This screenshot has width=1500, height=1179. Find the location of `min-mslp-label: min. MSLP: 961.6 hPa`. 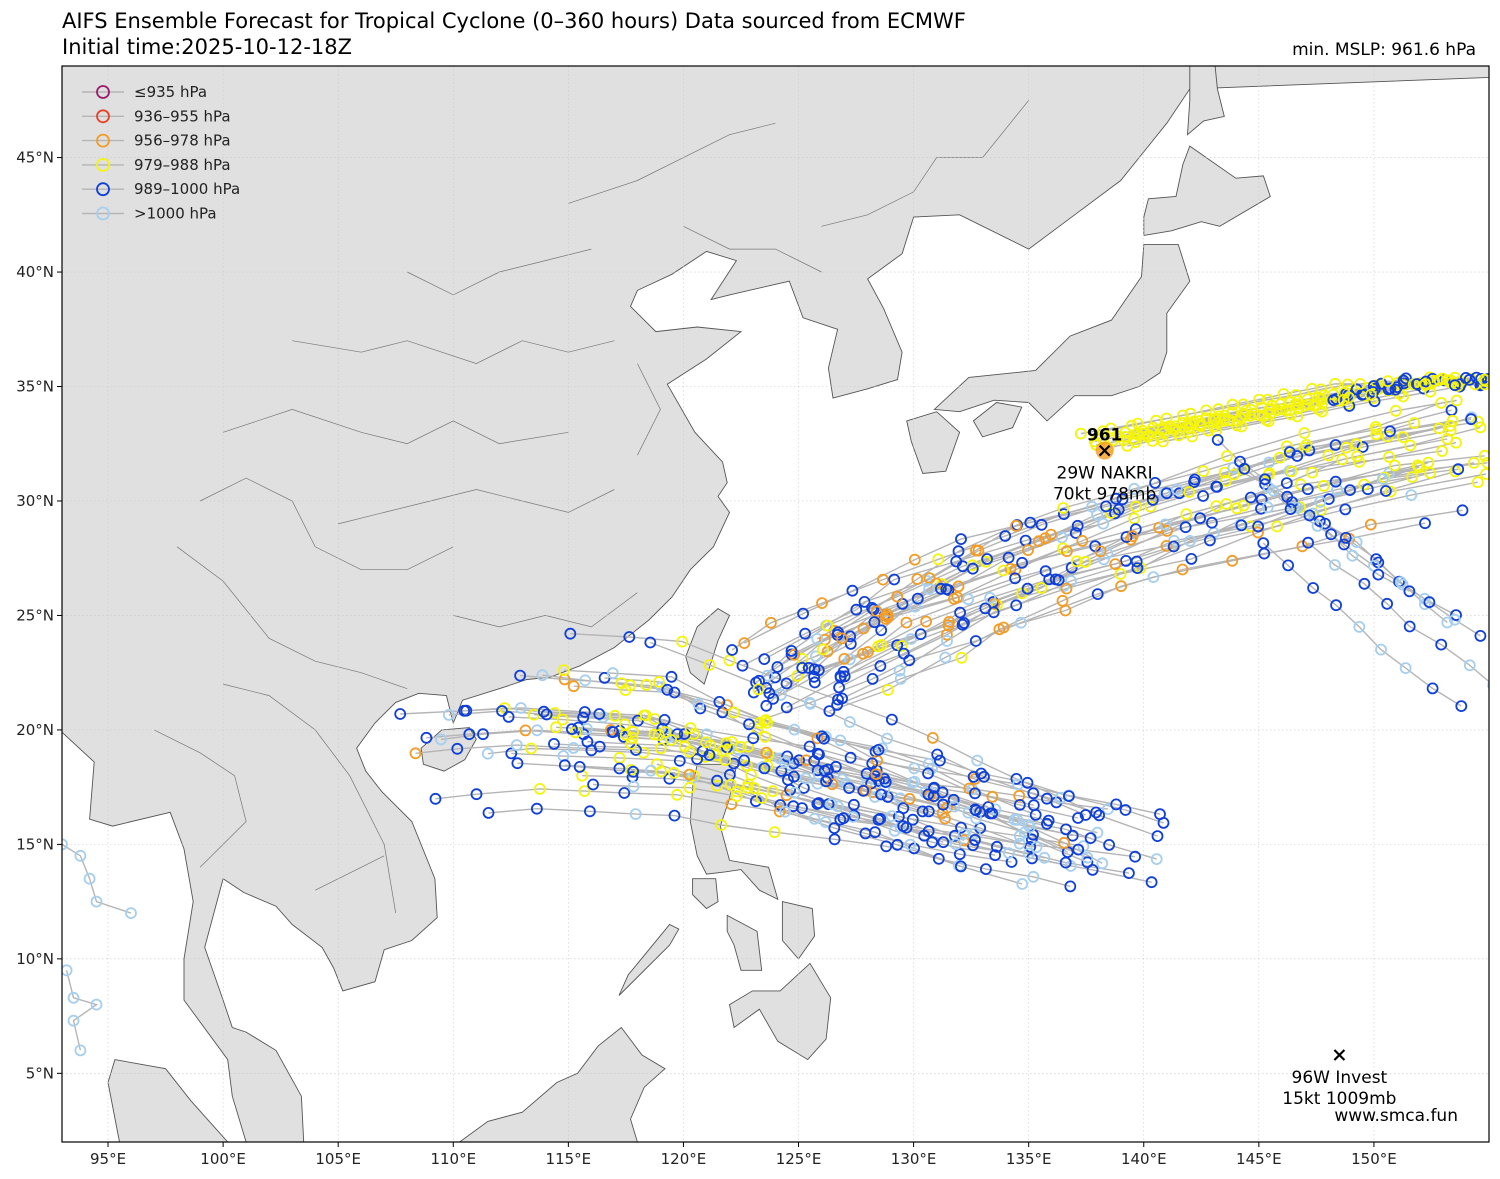

min-mslp-label: min. MSLP: 961.6 hPa is located at coordinates (1384, 50).